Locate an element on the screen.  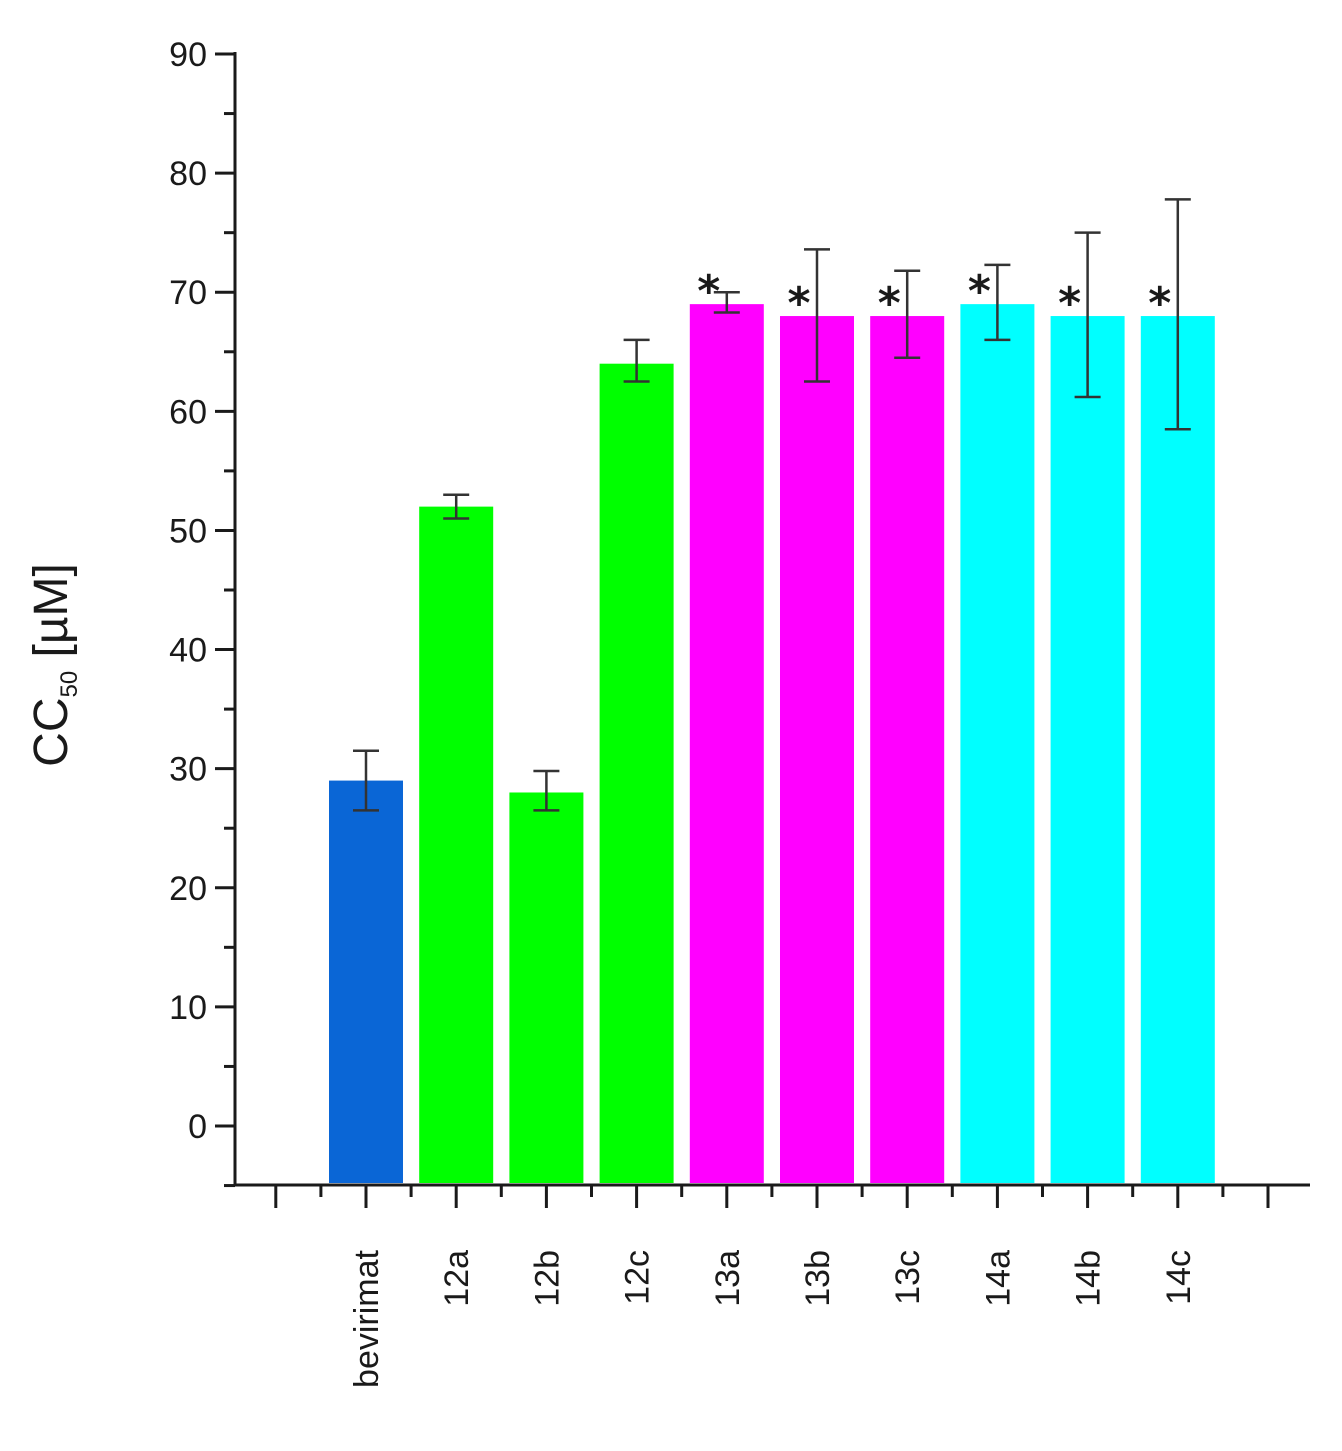
x-tick-label-14b: 14b is located at coordinates (1089, 1278).